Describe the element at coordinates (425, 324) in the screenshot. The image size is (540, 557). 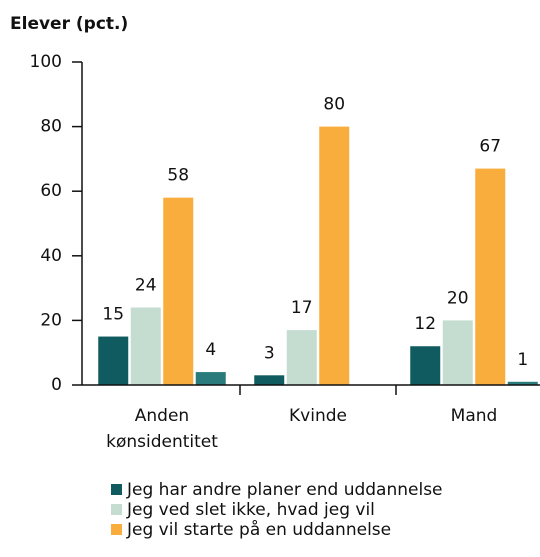
I see `data-label: 12` at that location.